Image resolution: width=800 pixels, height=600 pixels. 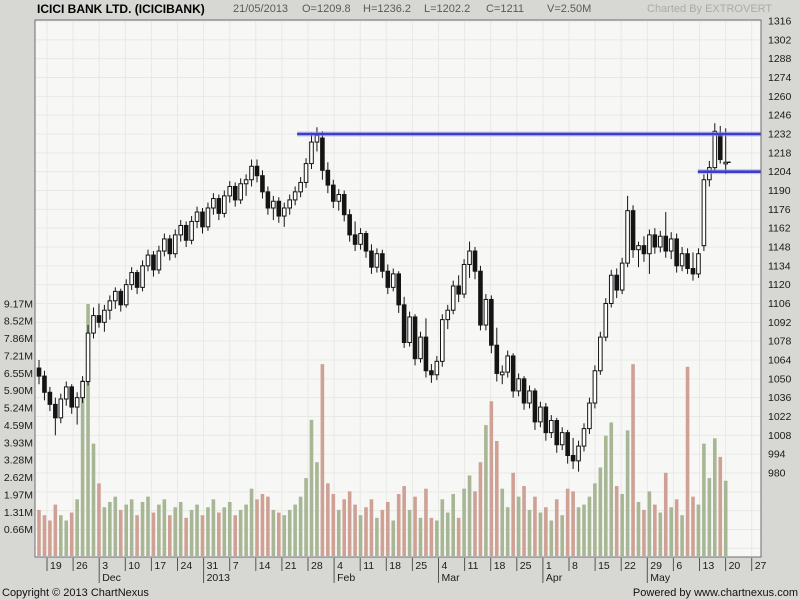 I want to click on price-tick-label: 1092, so click(x=780, y=323).